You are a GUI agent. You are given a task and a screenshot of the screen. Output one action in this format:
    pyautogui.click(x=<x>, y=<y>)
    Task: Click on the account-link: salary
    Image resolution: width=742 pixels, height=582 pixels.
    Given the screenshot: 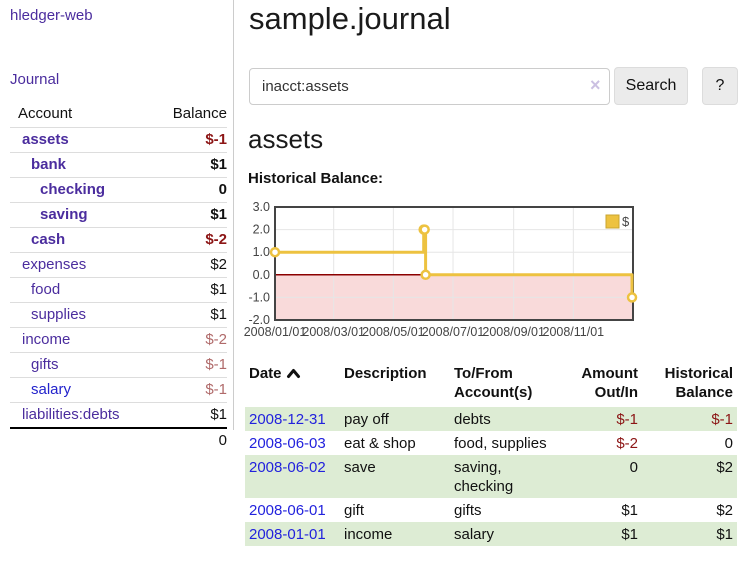 What is the action you would take?
    pyautogui.click(x=51, y=389)
    